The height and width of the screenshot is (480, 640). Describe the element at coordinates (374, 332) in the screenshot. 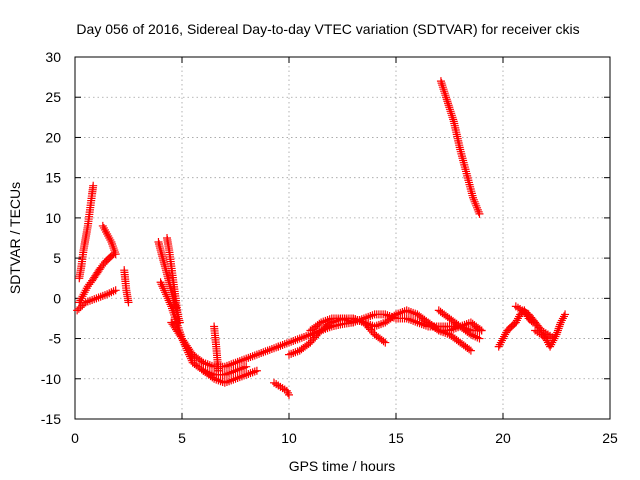

I see `series-arc17` at that location.